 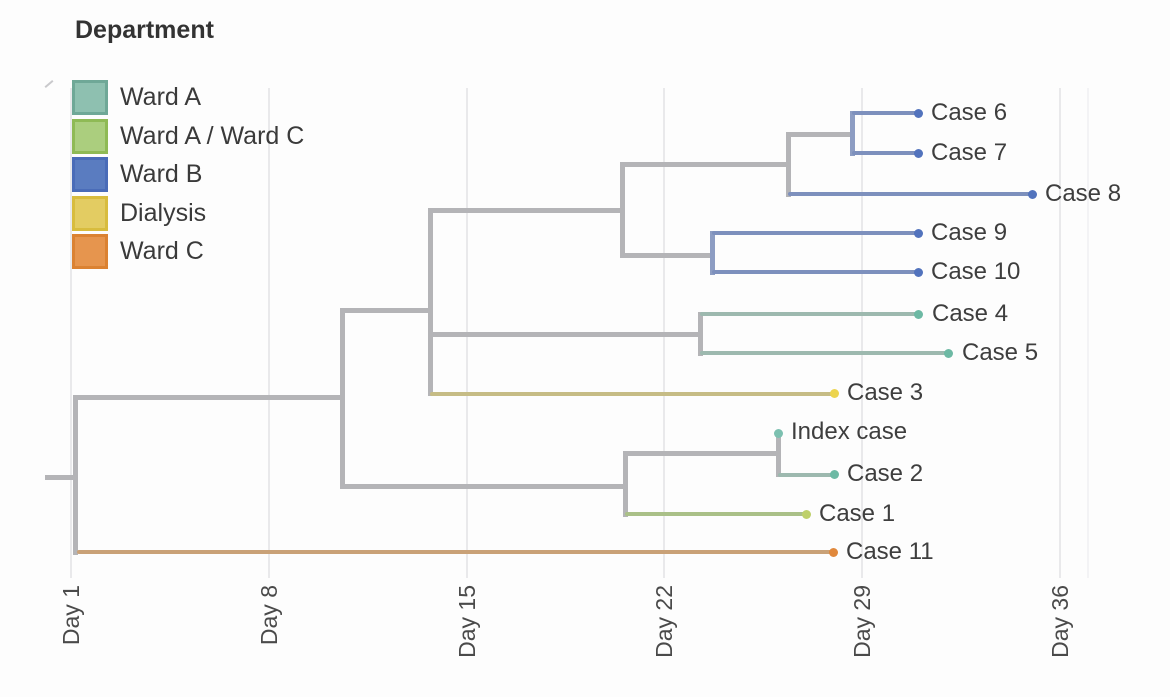 What do you see at coordinates (212, 135) in the screenshot?
I see `legend-label-ward-a-ward-c: Ward A / Ward C` at bounding box center [212, 135].